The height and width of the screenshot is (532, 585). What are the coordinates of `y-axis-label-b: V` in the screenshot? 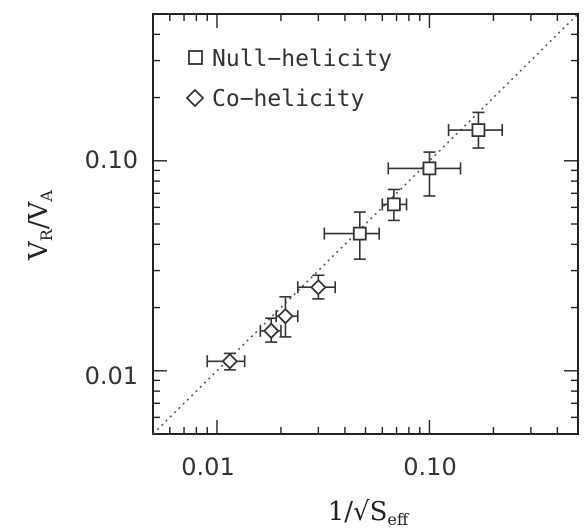 It's located at (39, 210).